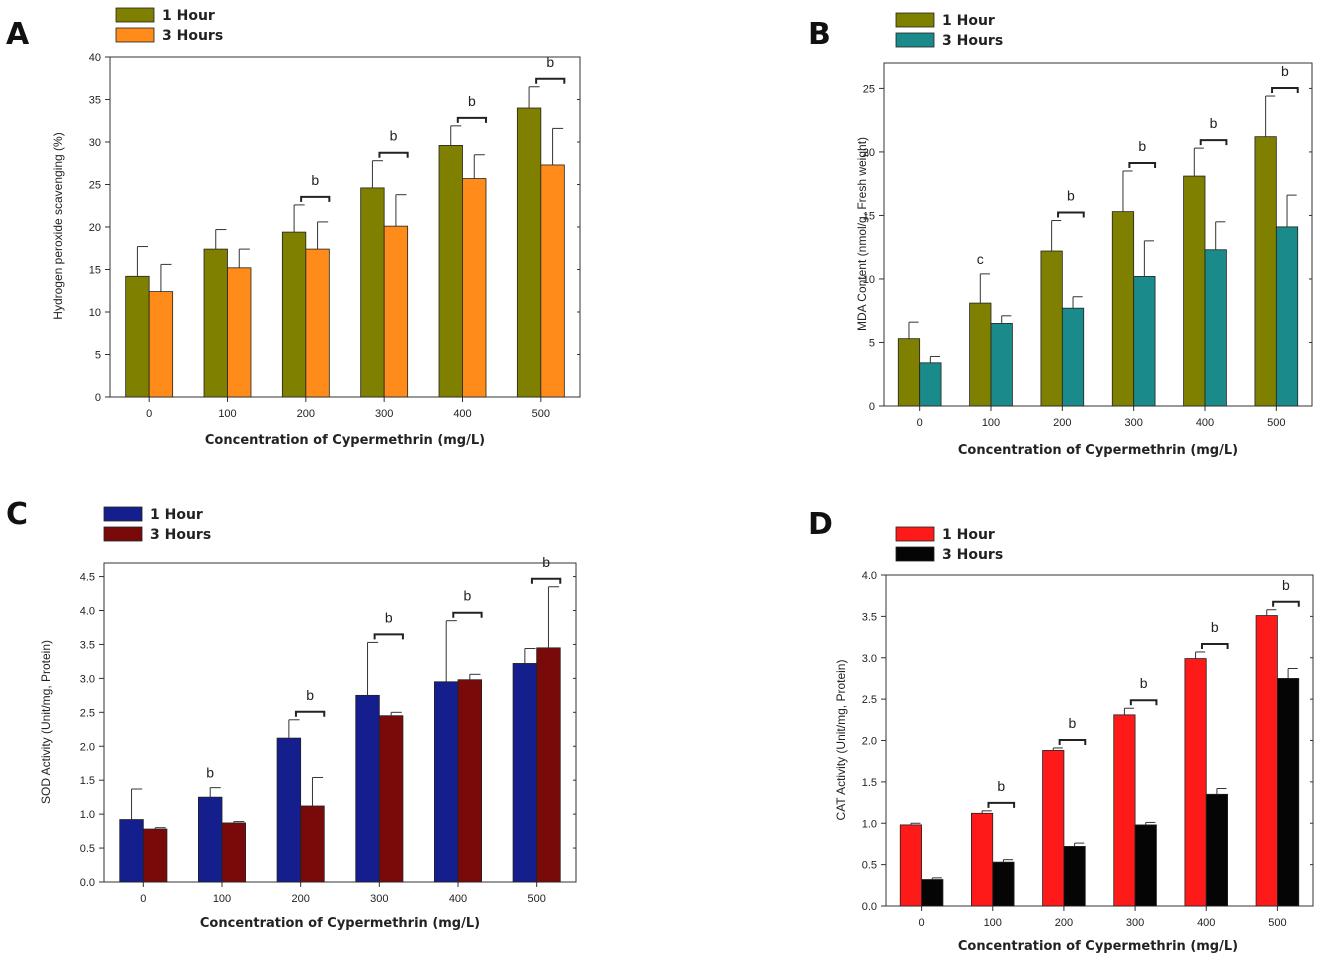 Image resolution: width=1325 pixels, height=964 pixels. Describe the element at coordinates (980, 259) in the screenshot. I see `significance-label: c` at that location.